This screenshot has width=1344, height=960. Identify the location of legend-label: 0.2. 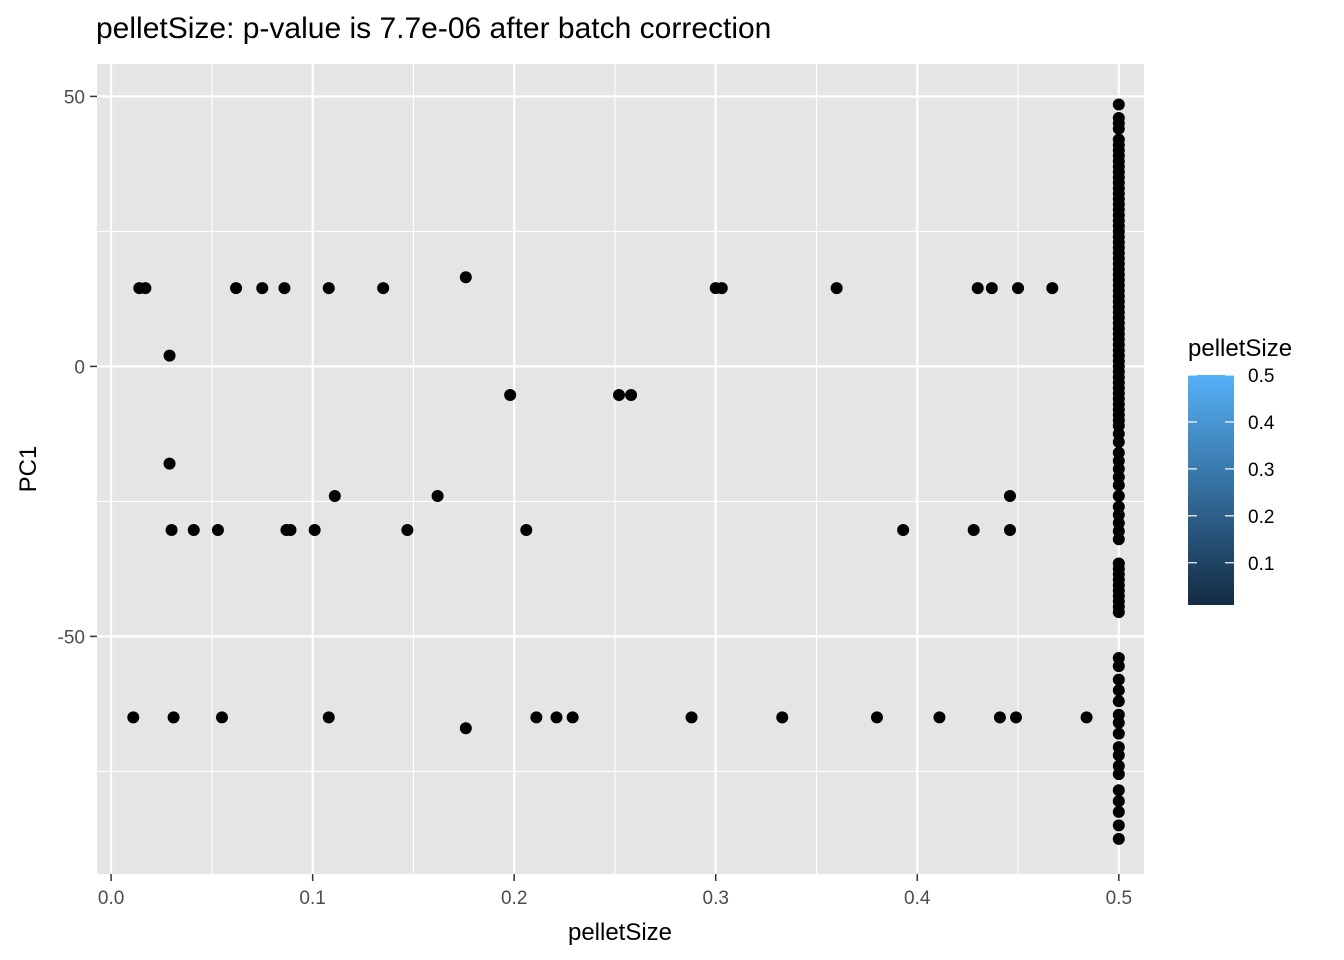
(1261, 517).